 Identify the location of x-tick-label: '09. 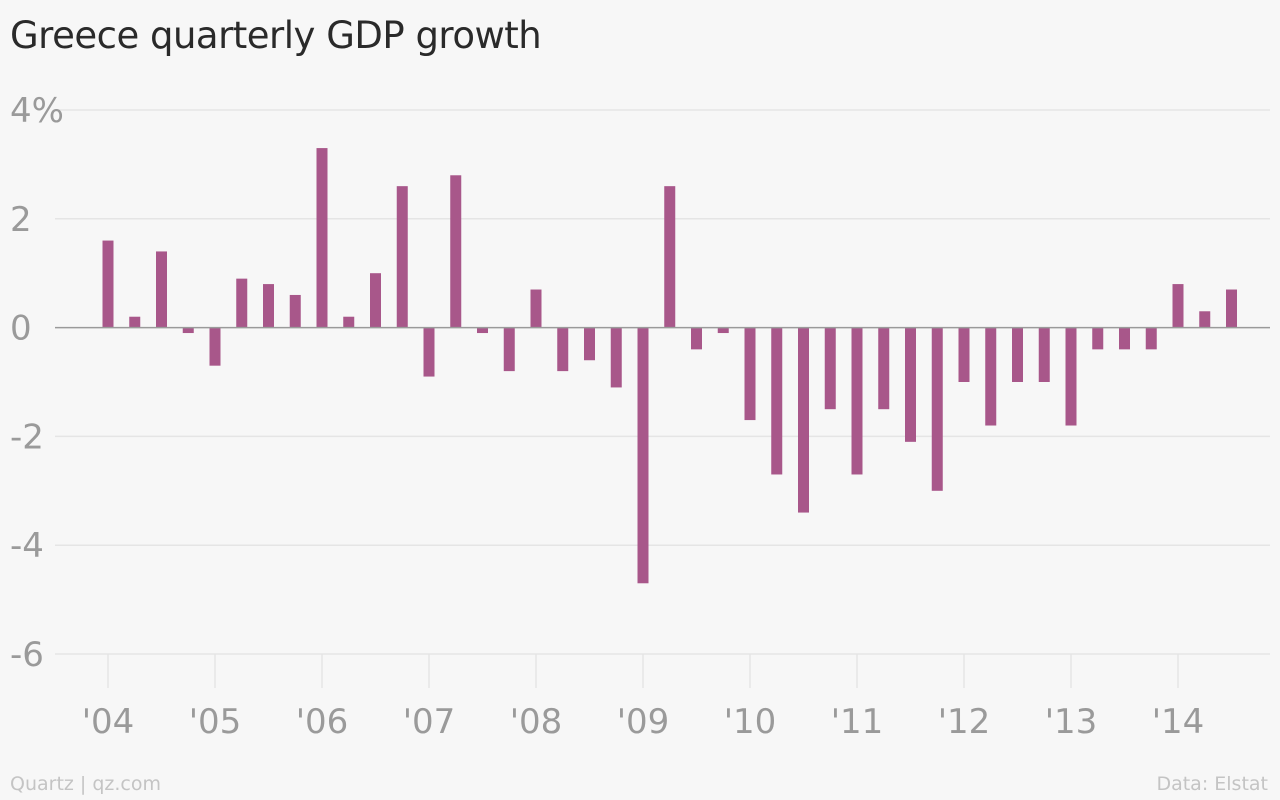
(643, 722).